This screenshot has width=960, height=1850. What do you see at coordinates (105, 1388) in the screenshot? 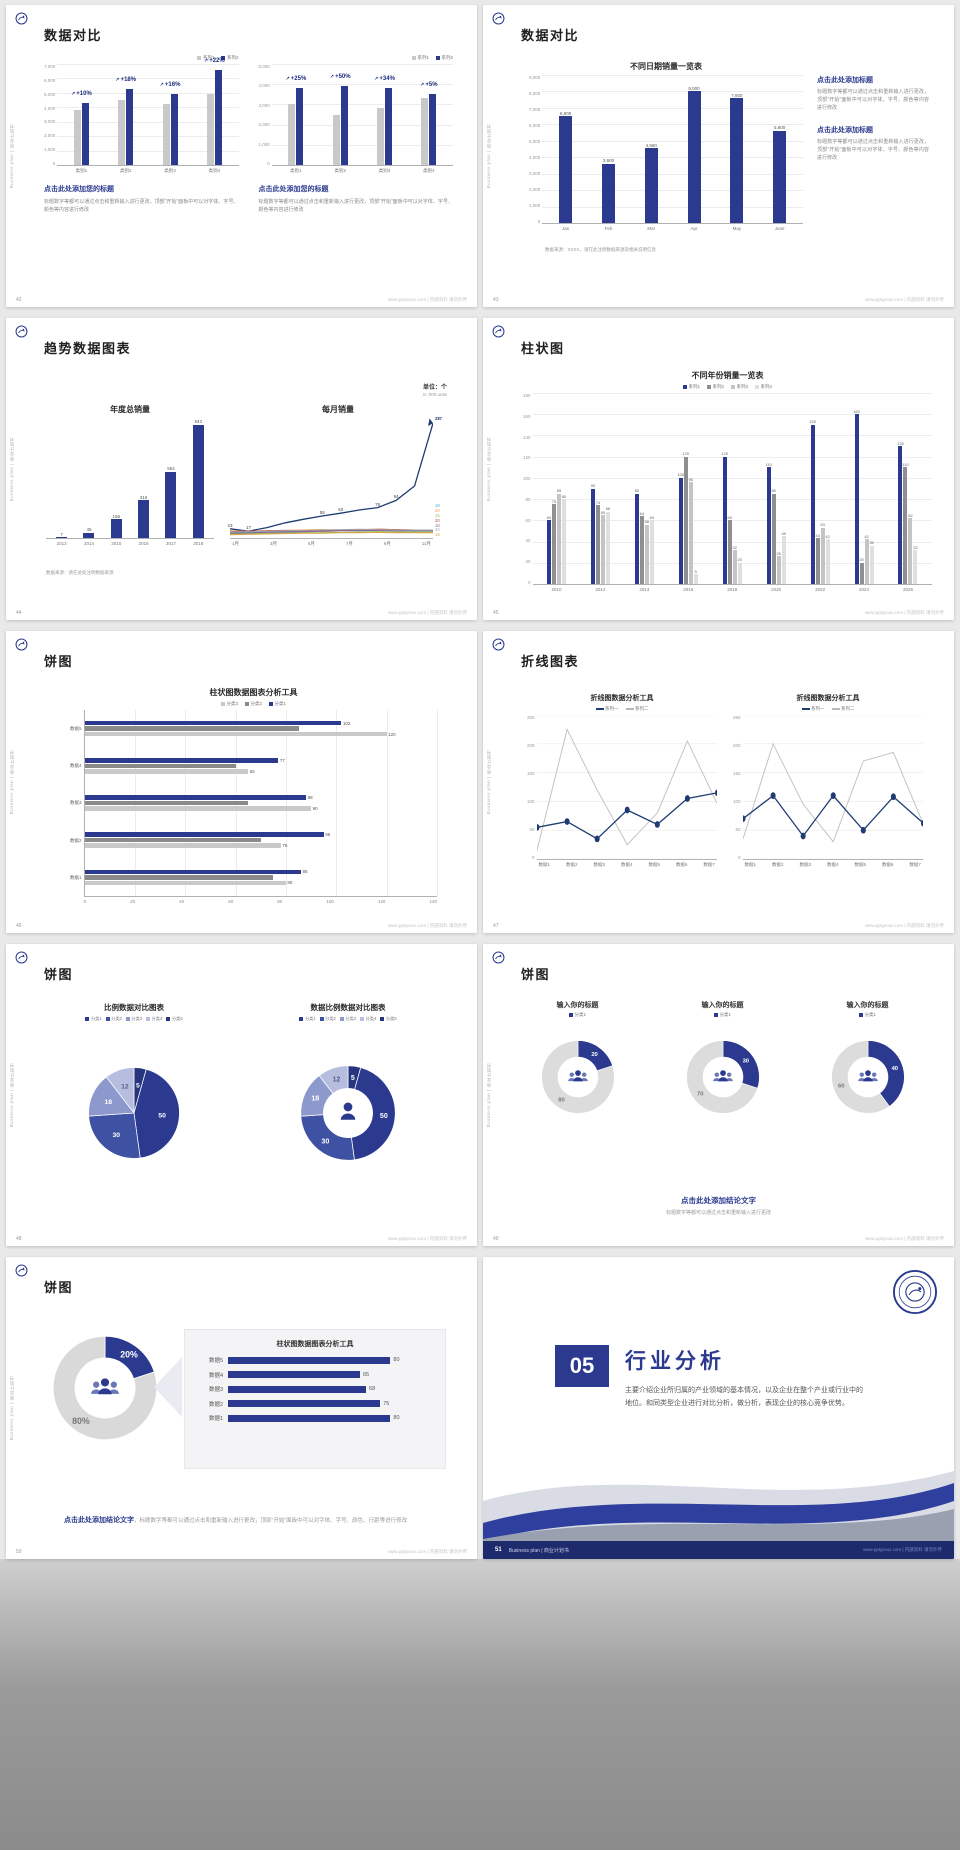
I see `pie-wrap: 20% 80%` at bounding box center [105, 1388].